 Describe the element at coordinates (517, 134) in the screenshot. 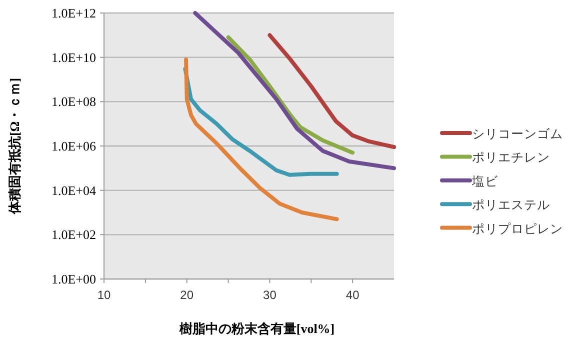

I see `legend-label: シリコーンゴム` at that location.